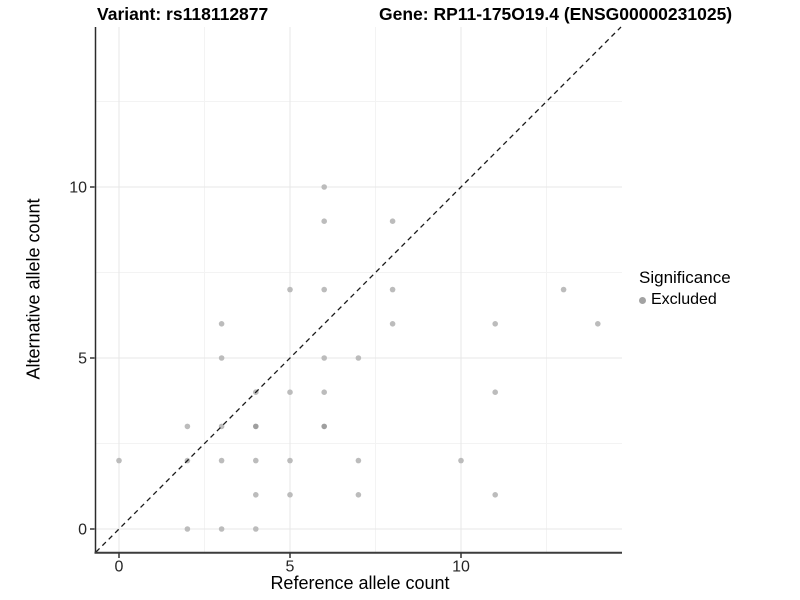  I want to click on legend-point-icon, so click(642, 300).